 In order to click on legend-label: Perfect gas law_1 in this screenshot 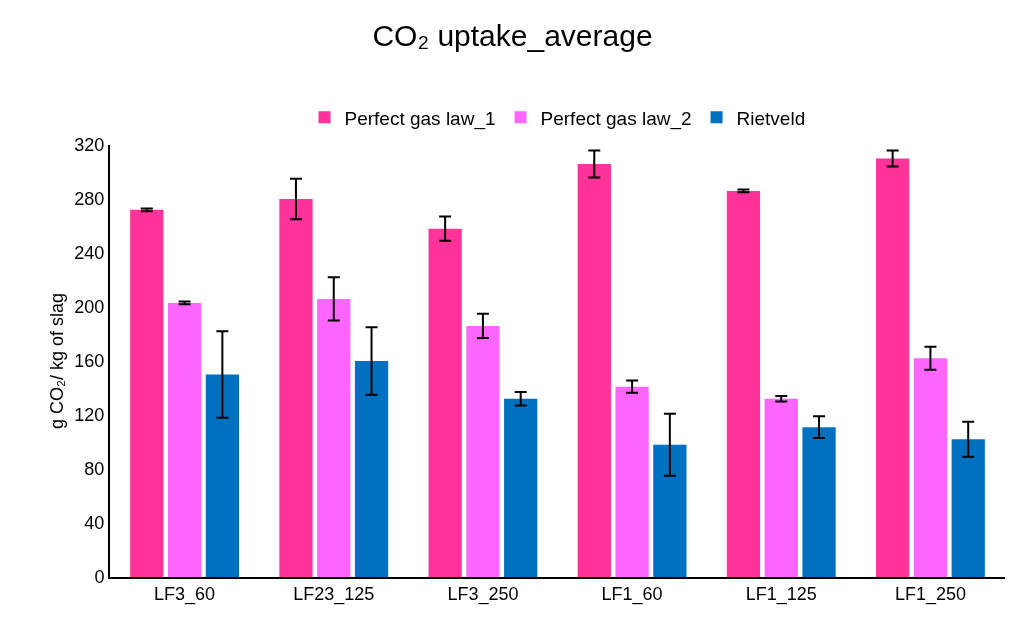, I will do `click(420, 118)`.